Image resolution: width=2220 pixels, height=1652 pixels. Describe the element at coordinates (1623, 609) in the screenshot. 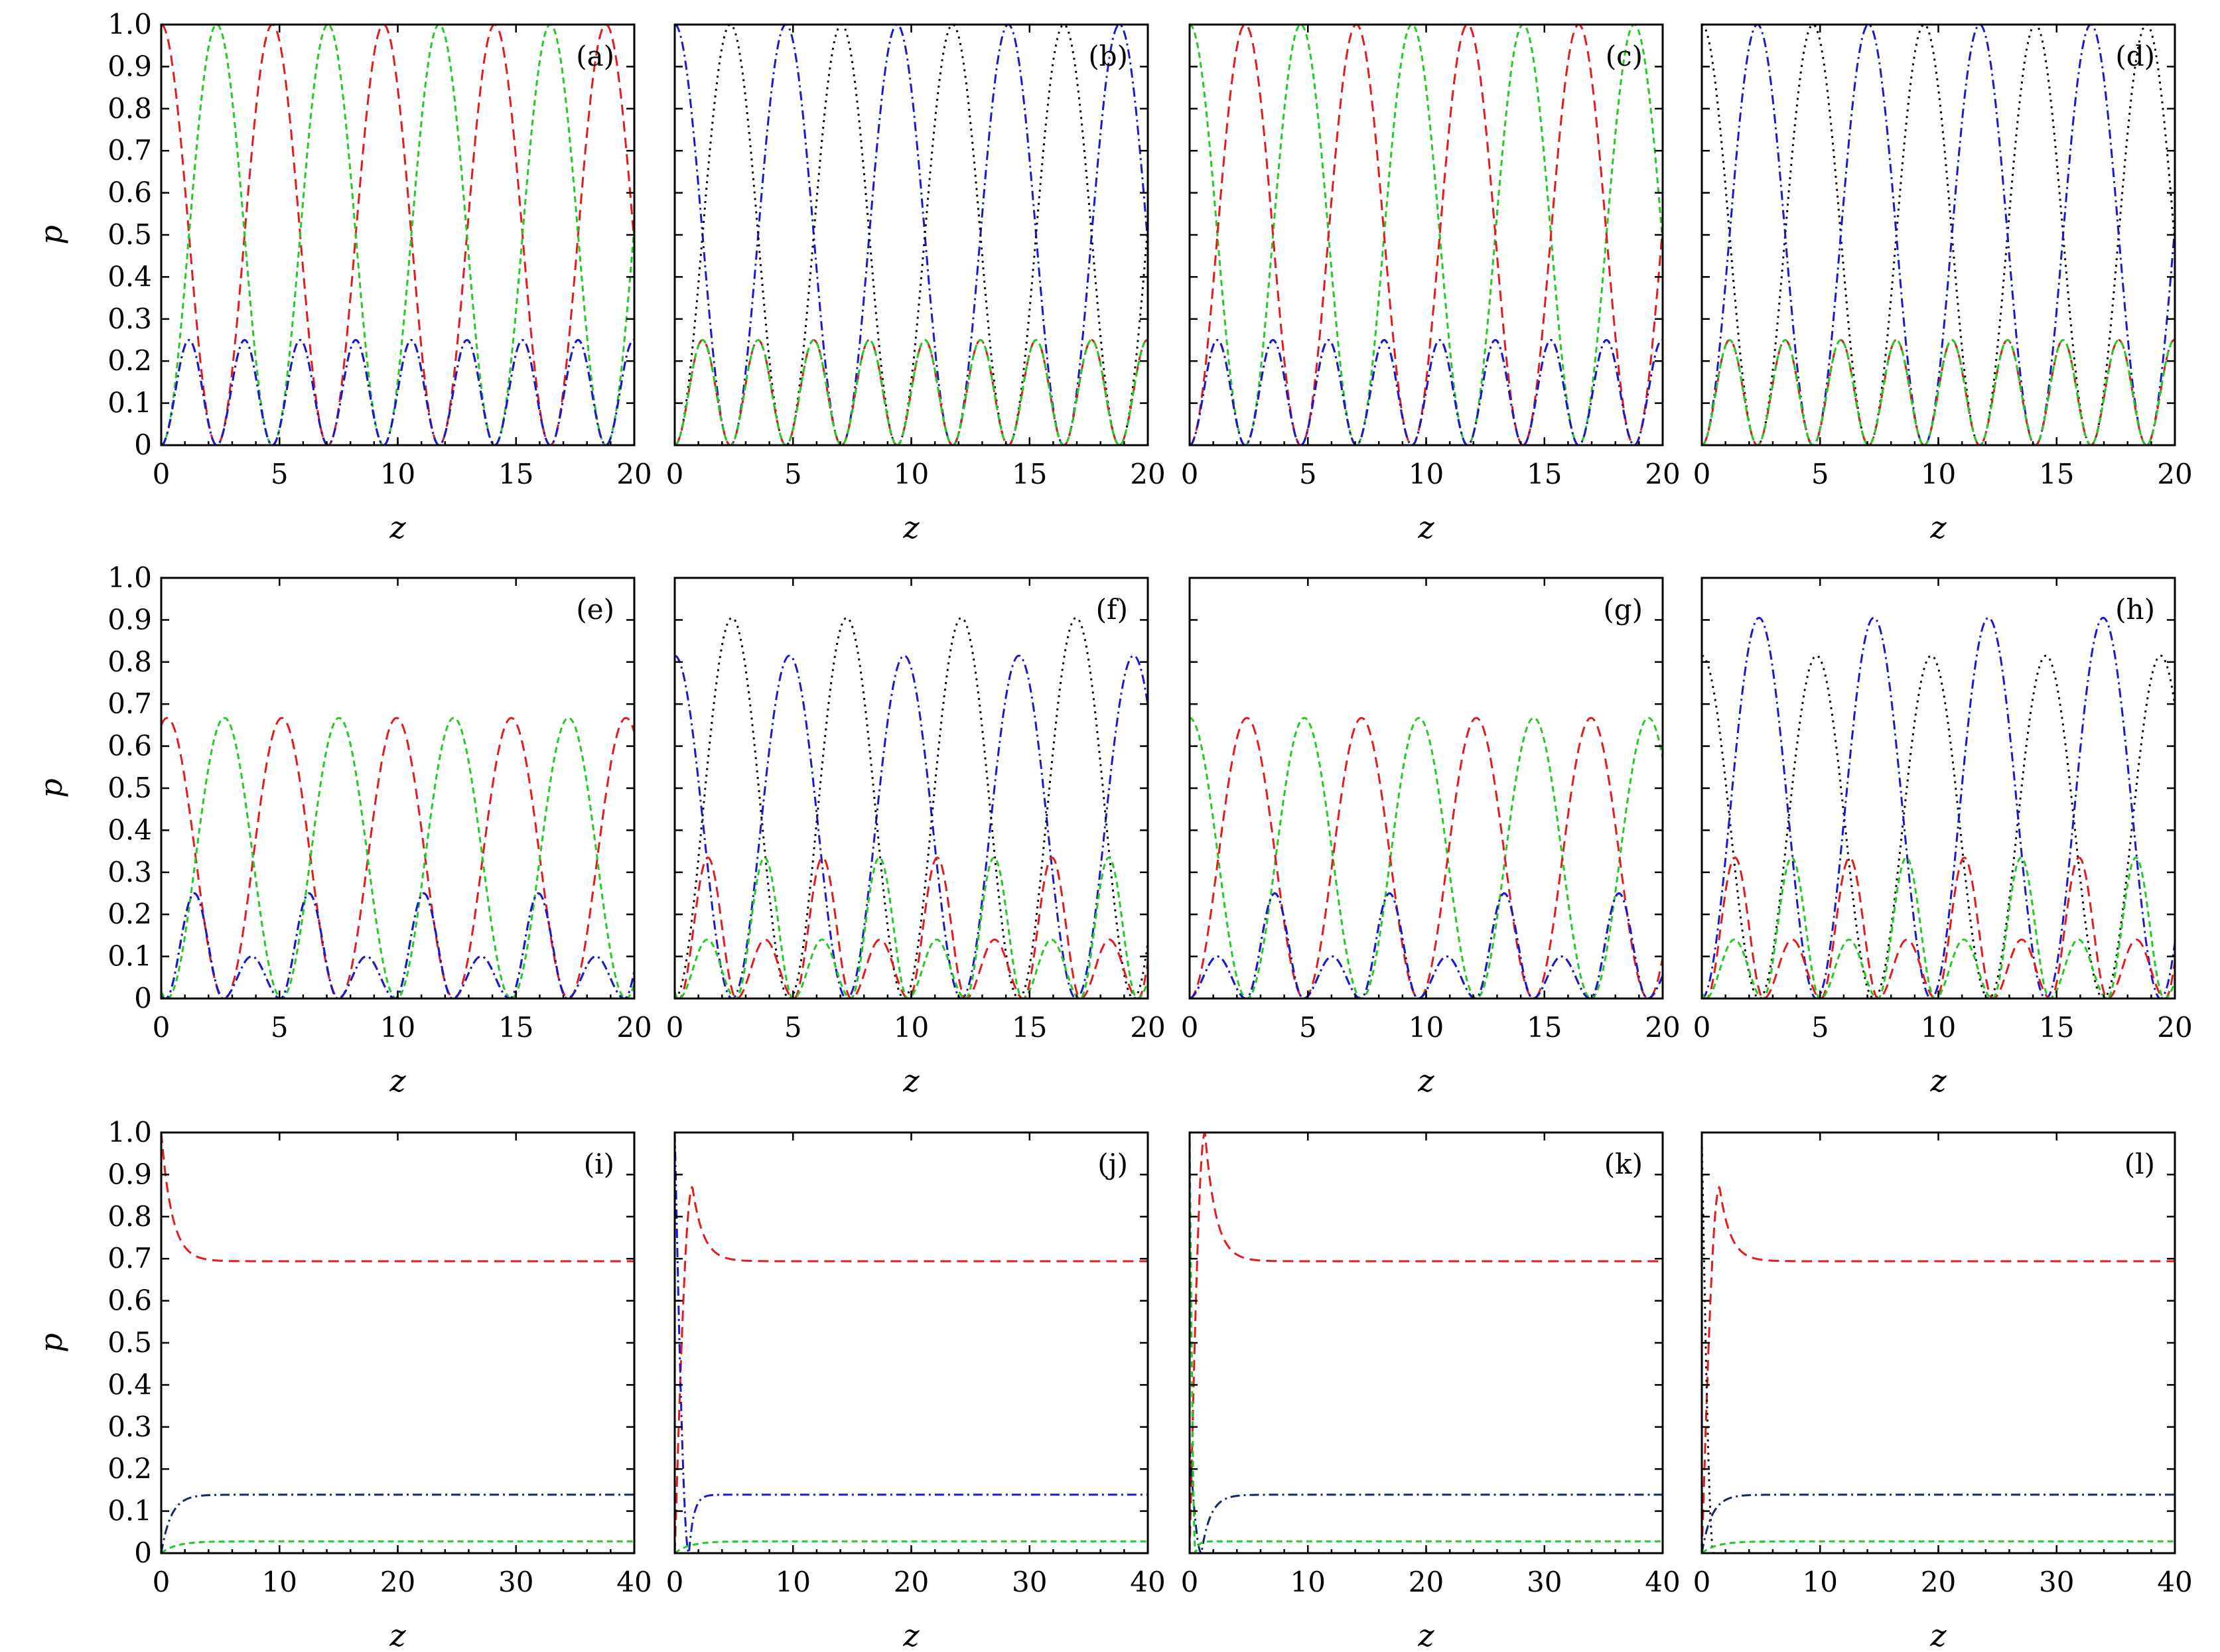

I see `panel-label: (g)` at that location.